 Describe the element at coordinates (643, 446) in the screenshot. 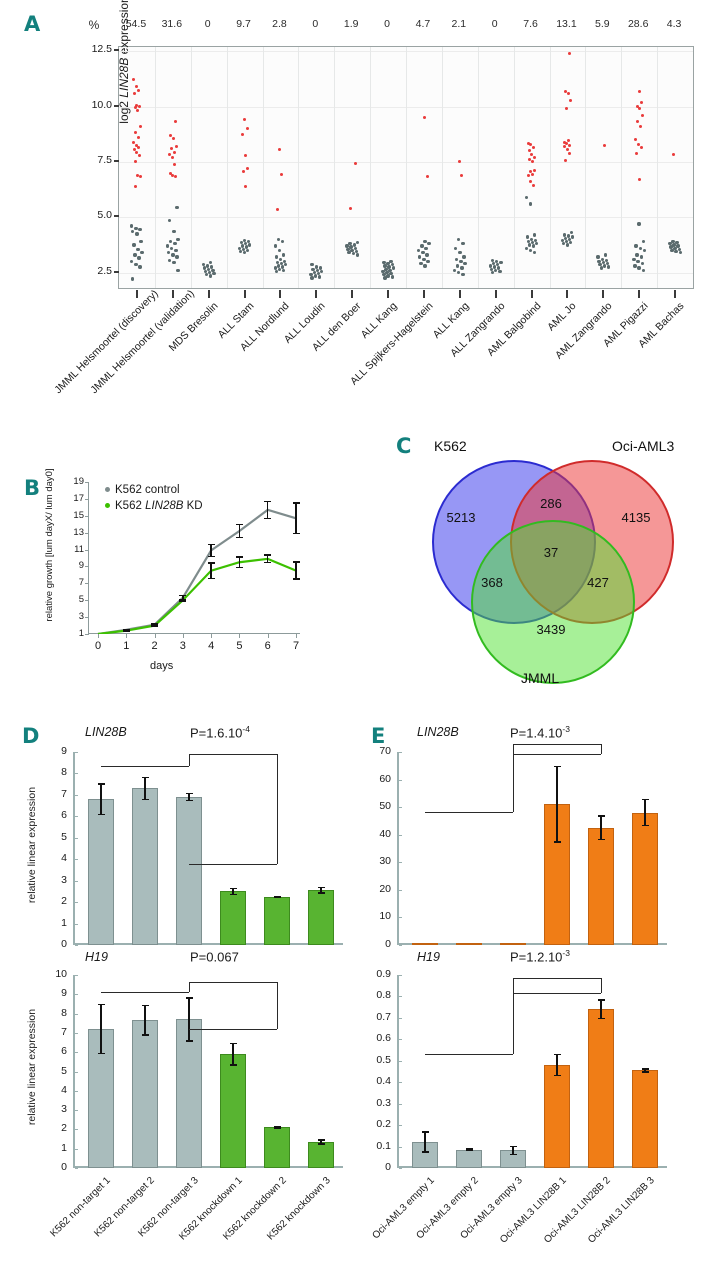

I see `venn-label-oci-aml3: Oci-AML3` at that location.